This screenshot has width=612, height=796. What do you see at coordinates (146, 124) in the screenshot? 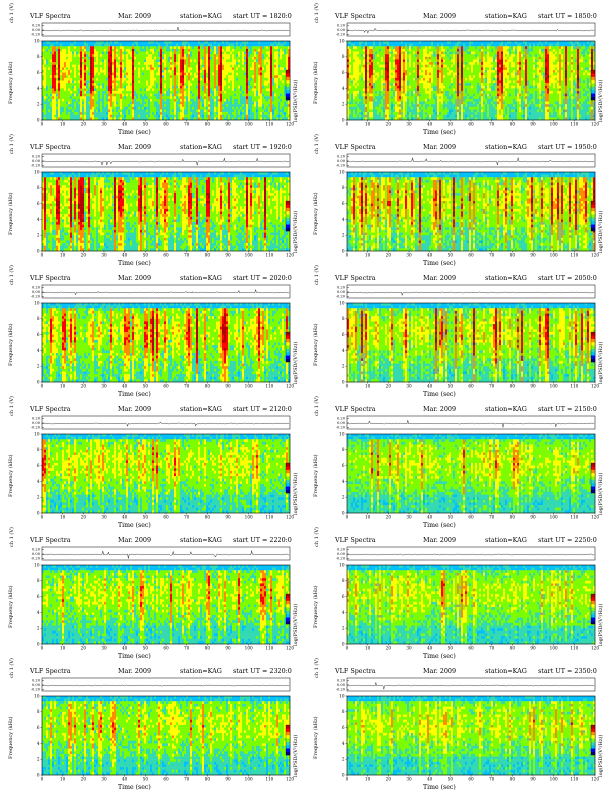
I see `time-tick-label: 50` at bounding box center [146, 124].